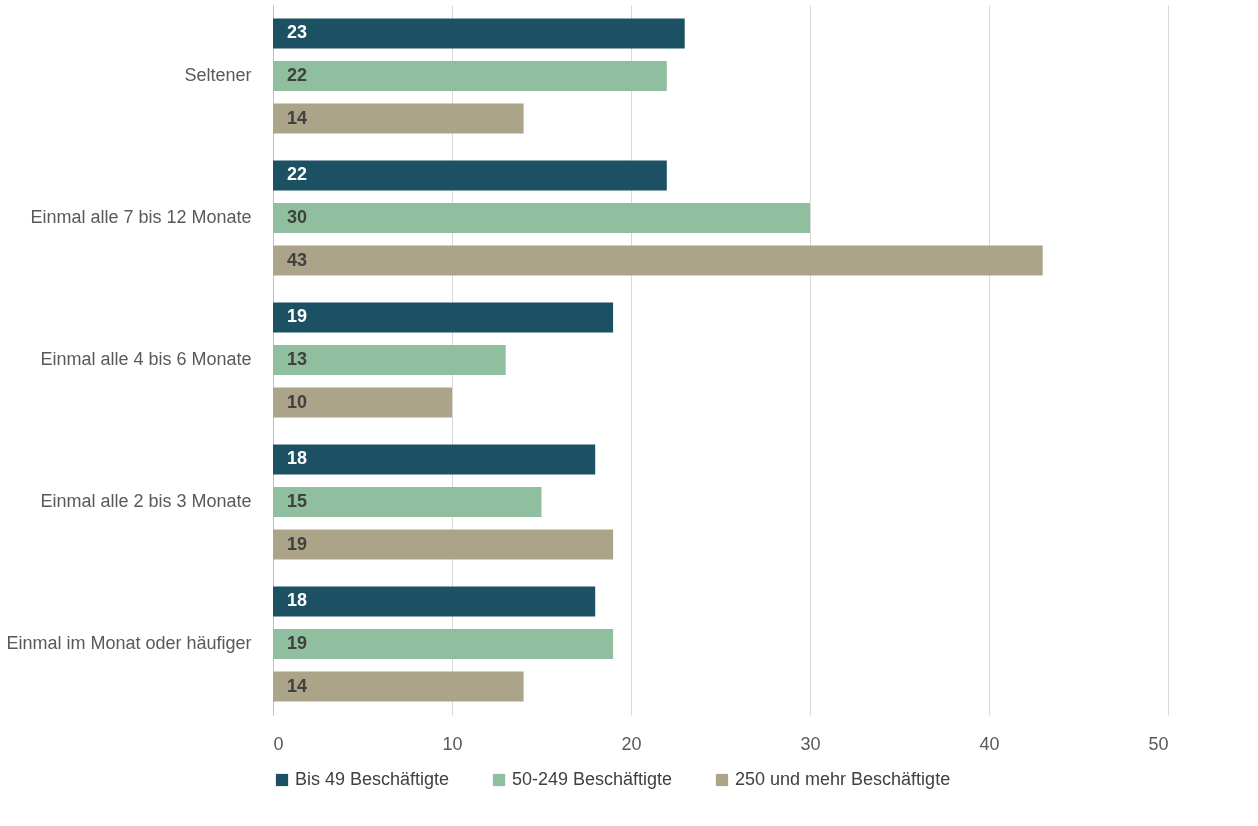 The width and height of the screenshot is (1258, 826). Describe the element at coordinates (631, 743) in the screenshot. I see `x-tick-label: 20` at that location.